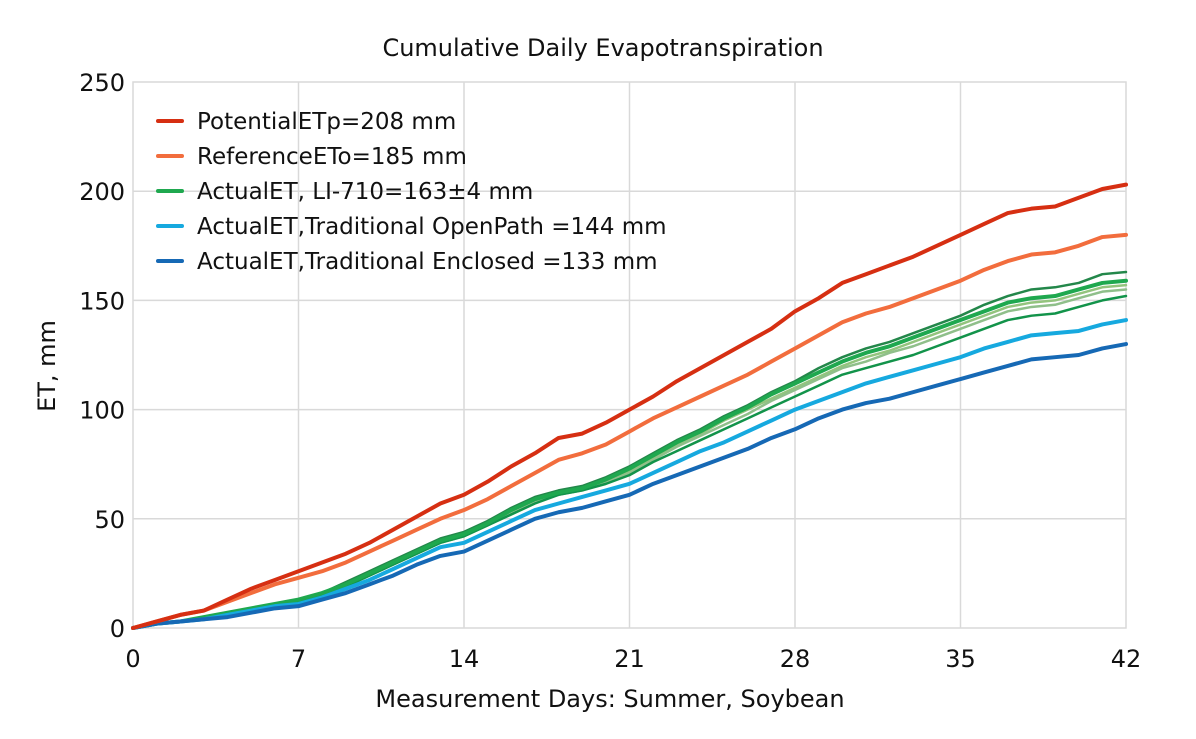 The width and height of the screenshot is (1196, 739). Describe the element at coordinates (102, 411) in the screenshot. I see `y-tick-label: 100` at that location.